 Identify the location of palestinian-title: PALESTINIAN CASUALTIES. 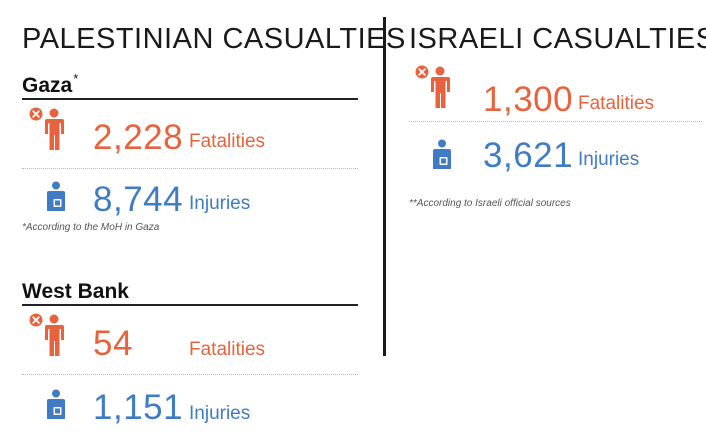
(214, 39).